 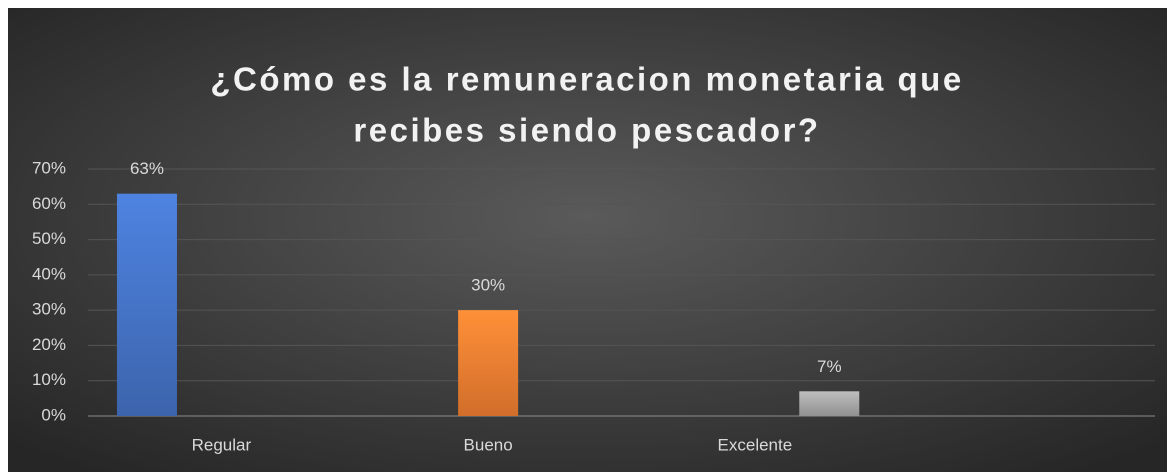 I want to click on y-tick-label: 20%, so click(x=49, y=344).